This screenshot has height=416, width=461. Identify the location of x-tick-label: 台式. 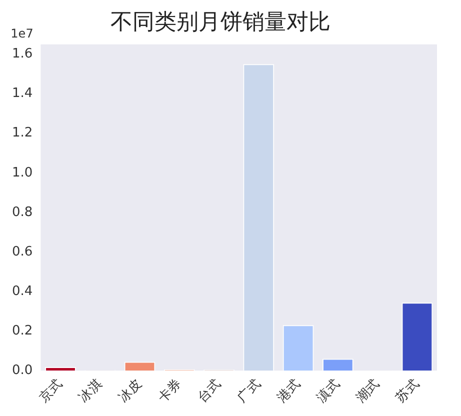
(209, 391).